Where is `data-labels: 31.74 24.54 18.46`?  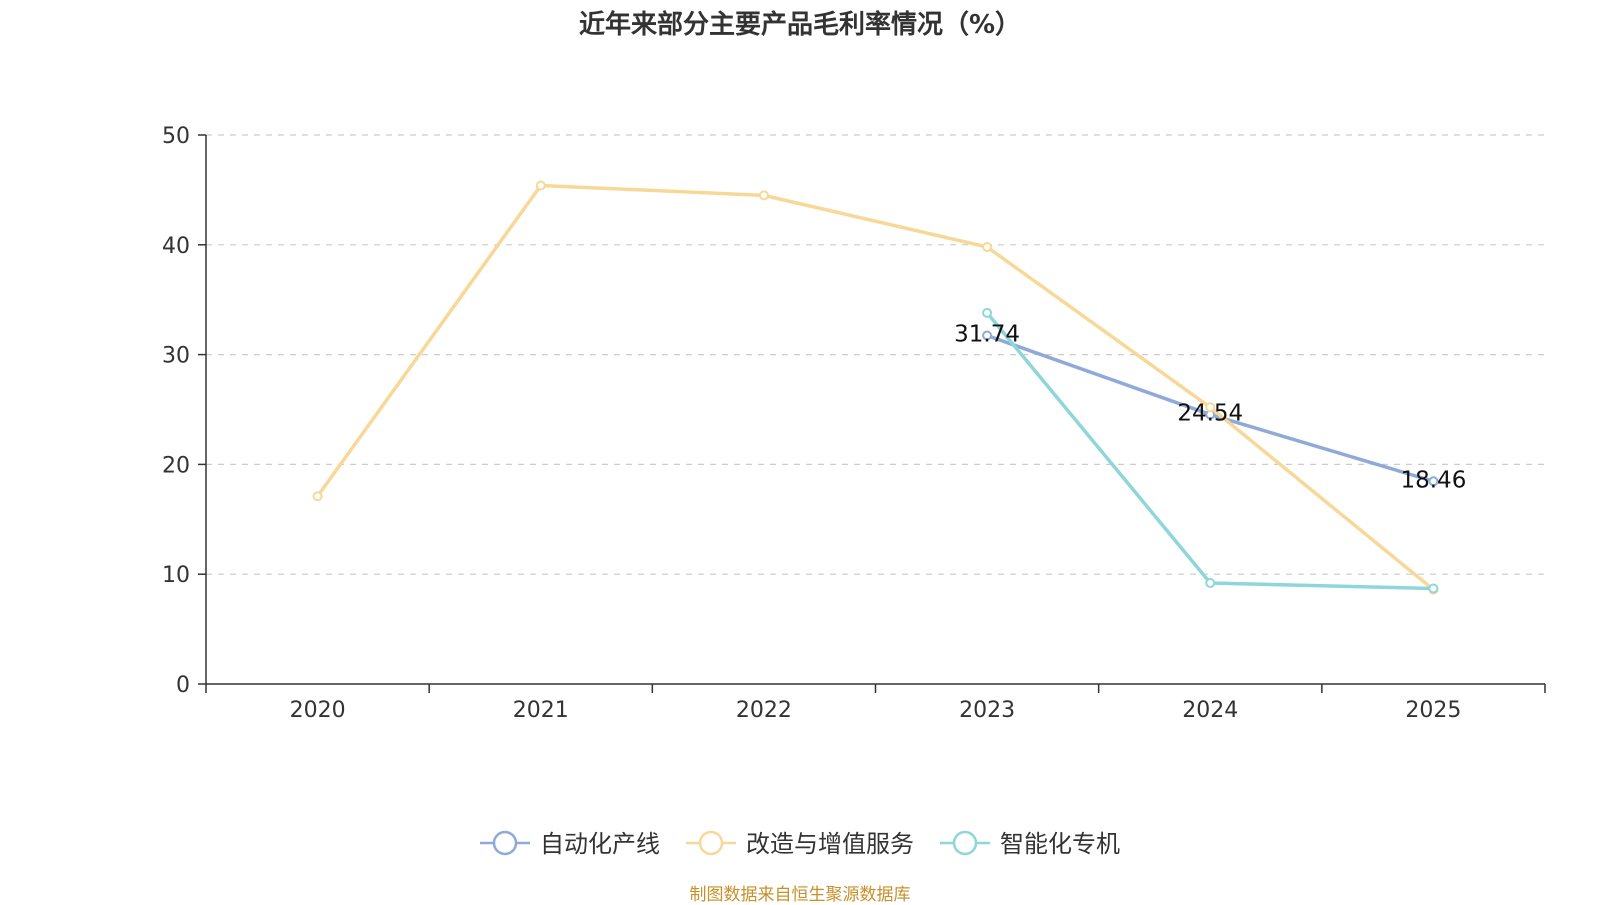
data-labels: 31.74 24.54 18.46 is located at coordinates (1210, 407).